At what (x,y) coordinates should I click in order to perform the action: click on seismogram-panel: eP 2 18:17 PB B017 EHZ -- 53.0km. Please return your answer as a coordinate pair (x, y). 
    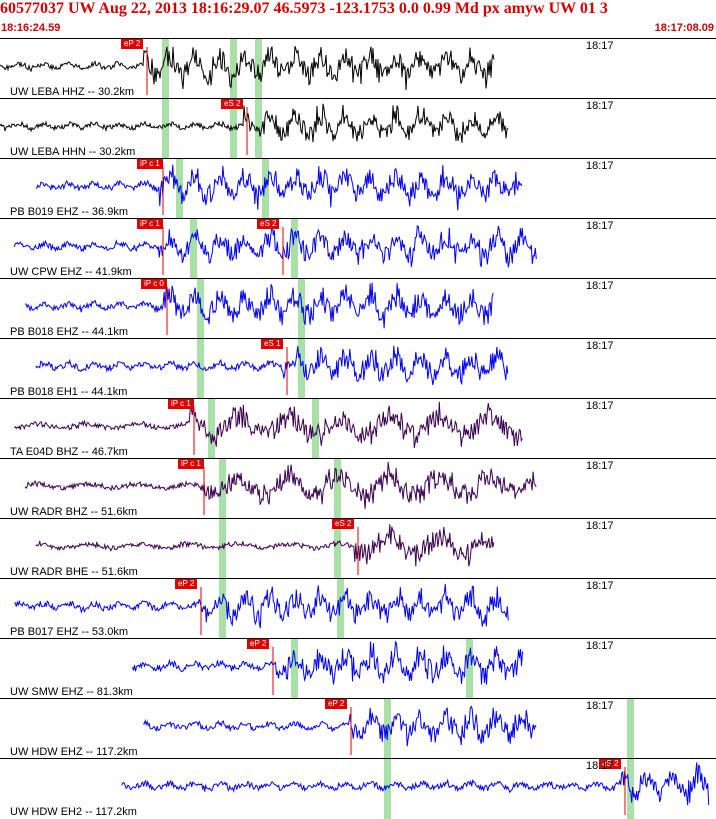
    Looking at the image, I should click on (358, 608).